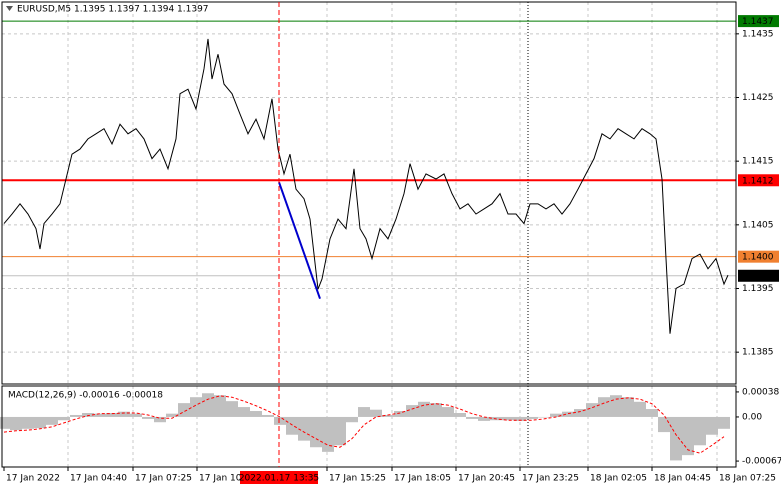  I want to click on x-tick-label: 17 Jan 23:25, so click(550, 479).